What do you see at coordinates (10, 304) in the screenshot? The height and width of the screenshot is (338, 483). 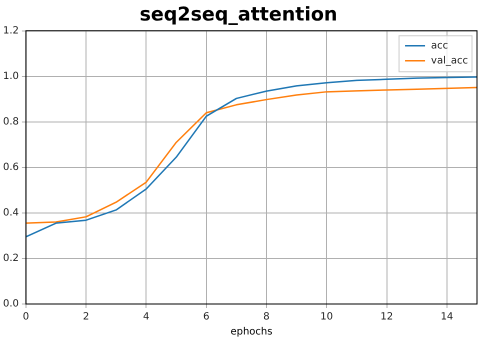 I see `y-tick-label: 0.0` at bounding box center [10, 304].